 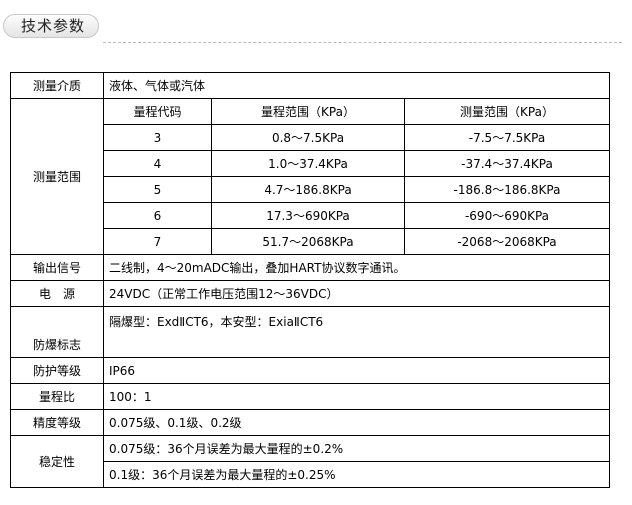 What do you see at coordinates (356, 422) in the screenshot?
I see `row-value: 0.075级、0.1级、0.2级` at bounding box center [356, 422].